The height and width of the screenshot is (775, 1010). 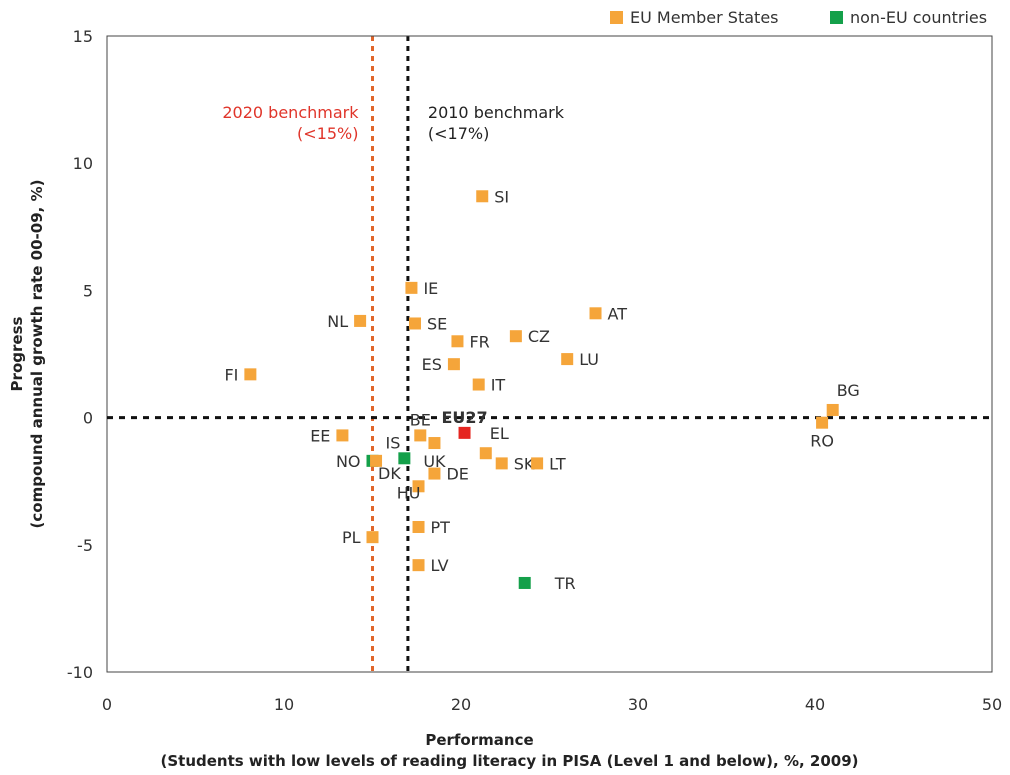 I want to click on point-label: FR, so click(x=479, y=341).